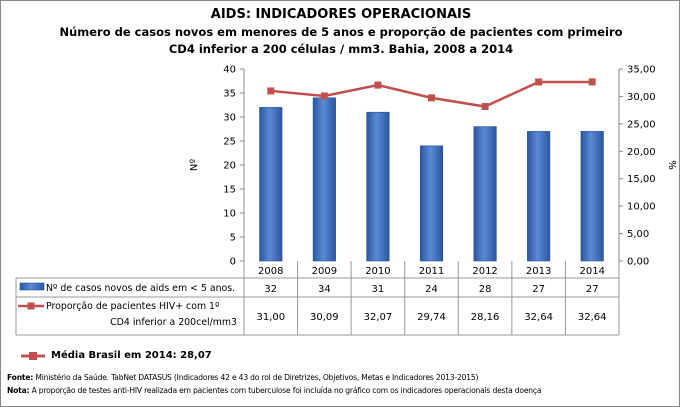 This screenshot has height=407, width=680. Describe the element at coordinates (431, 317) in the screenshot. I see `line-data-label: 29,74` at that location.